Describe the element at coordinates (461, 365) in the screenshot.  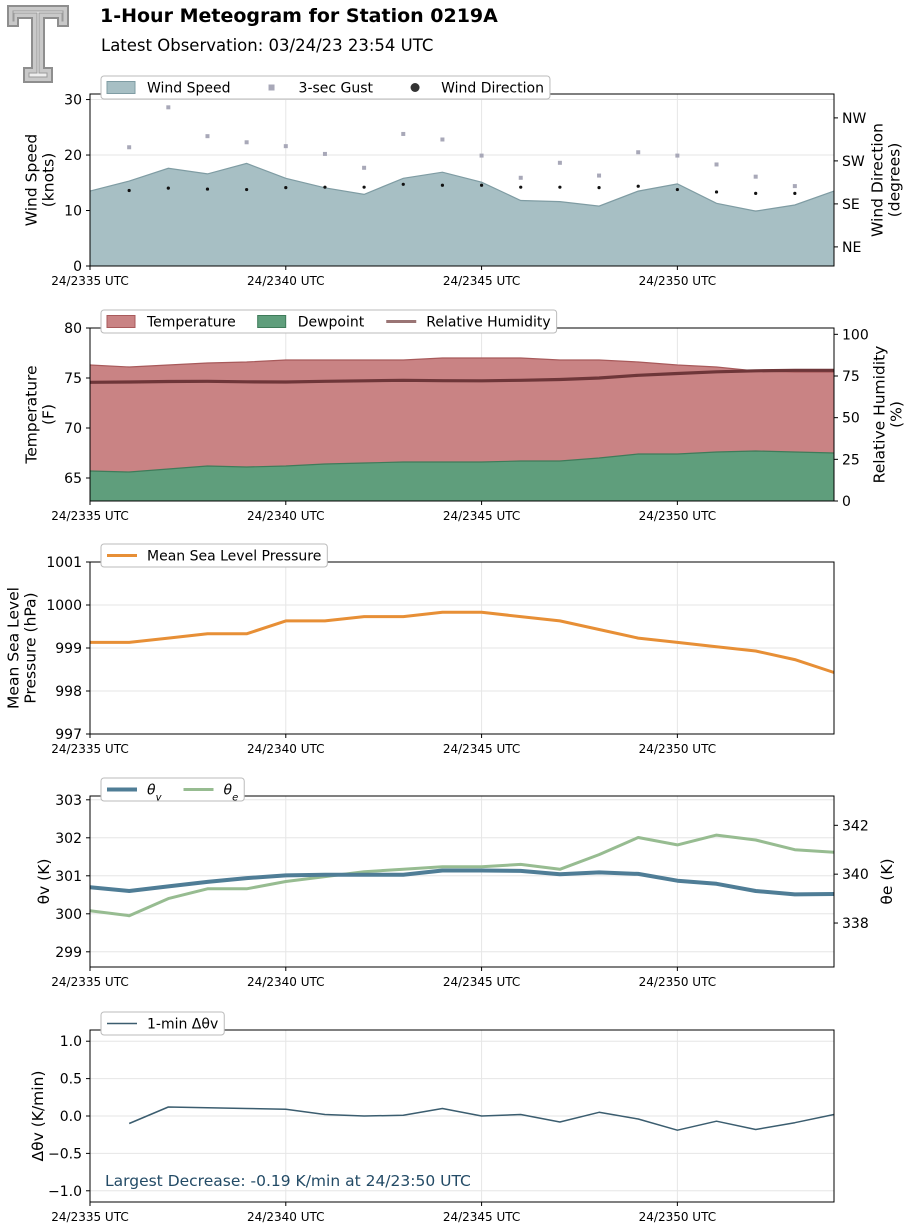
I see `temperature-area-edge` at that location.